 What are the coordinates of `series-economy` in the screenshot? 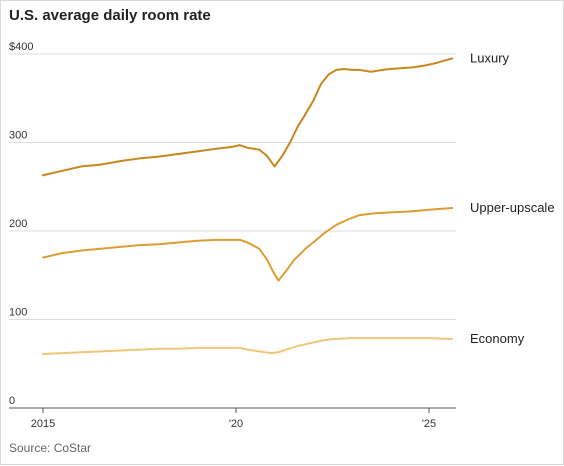 It's located at (248, 346).